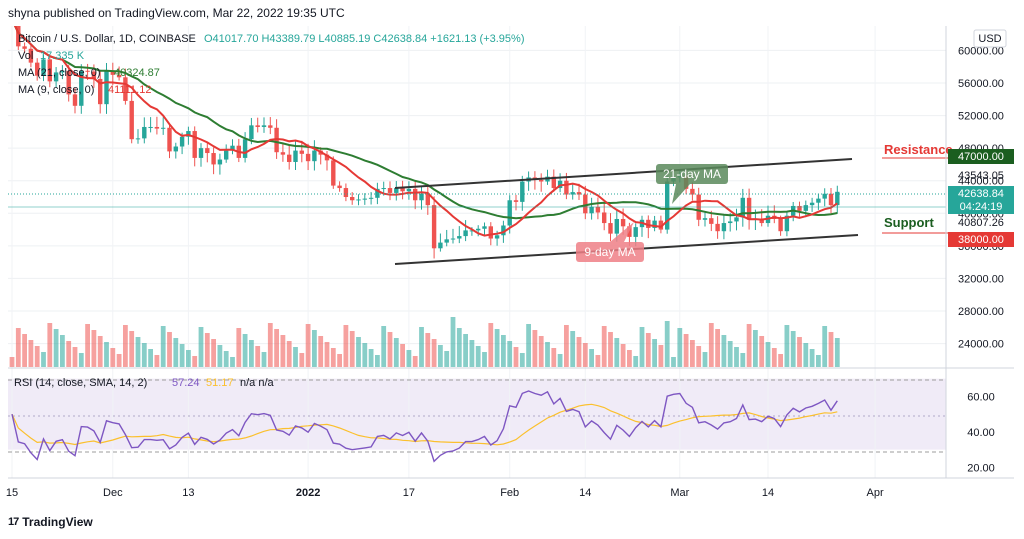  Describe the element at coordinates (990, 38) in the screenshot. I see `currency-button: USD` at that location.